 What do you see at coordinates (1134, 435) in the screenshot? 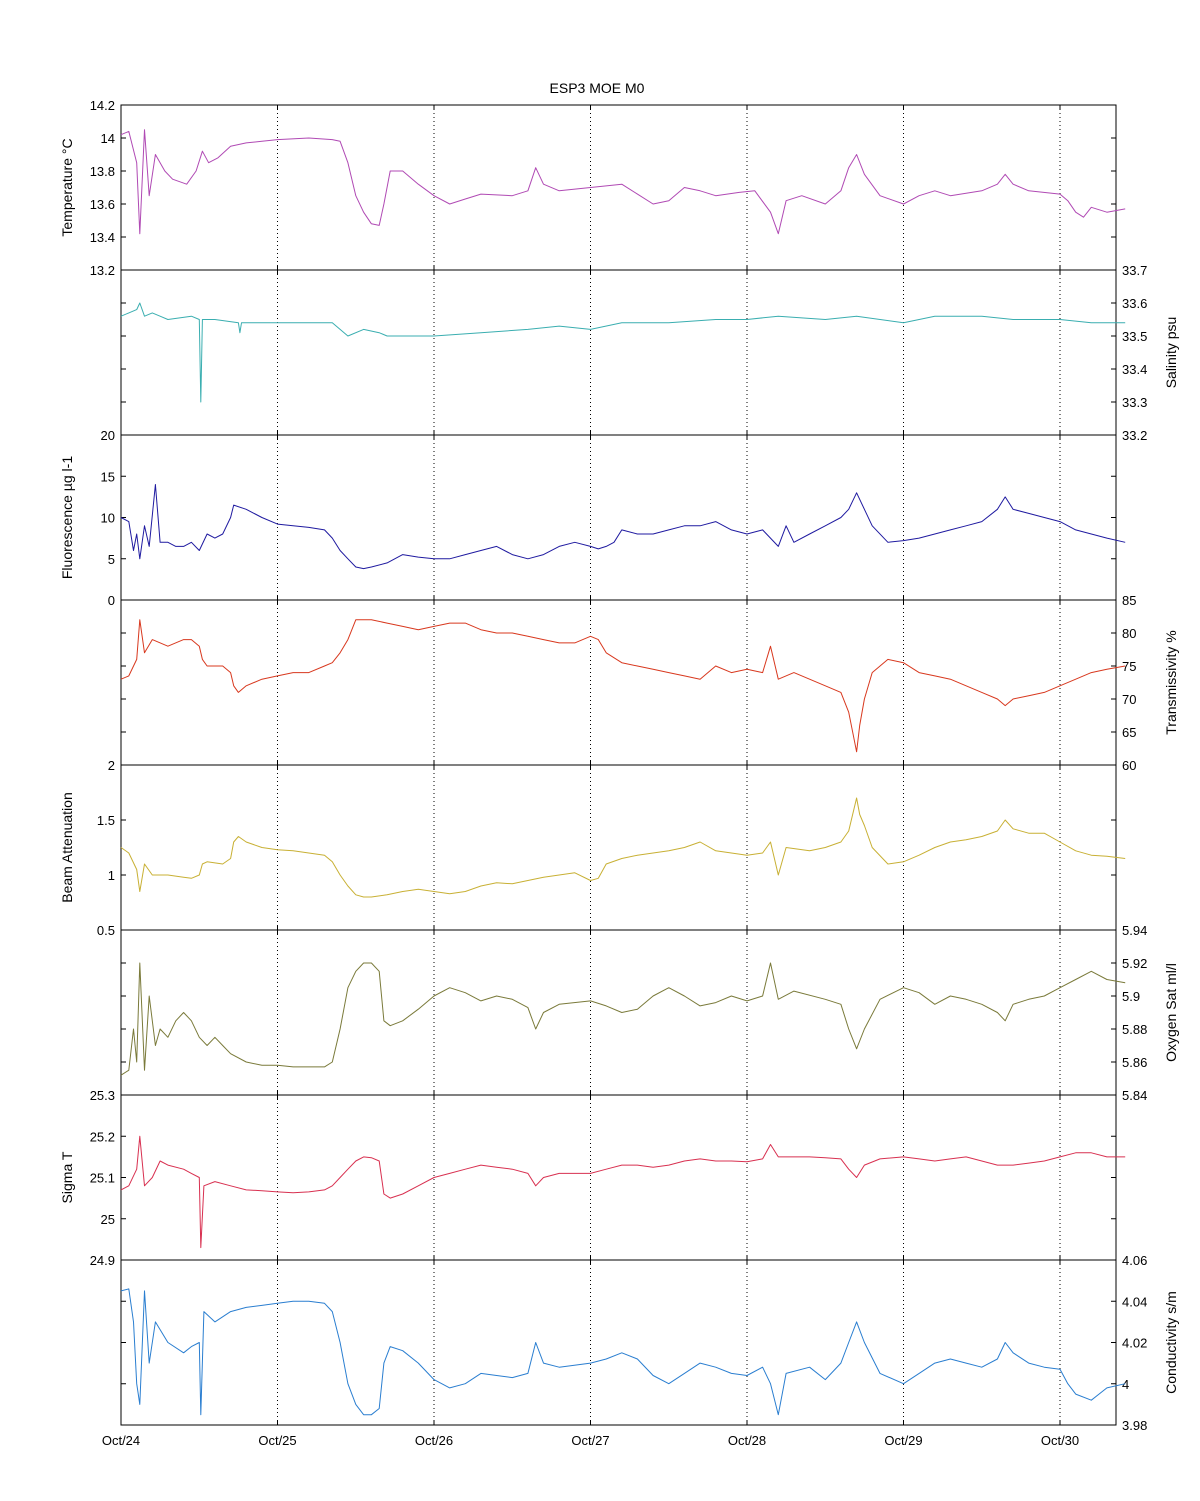
I see `y-tick-label: 33.2` at bounding box center [1134, 435].